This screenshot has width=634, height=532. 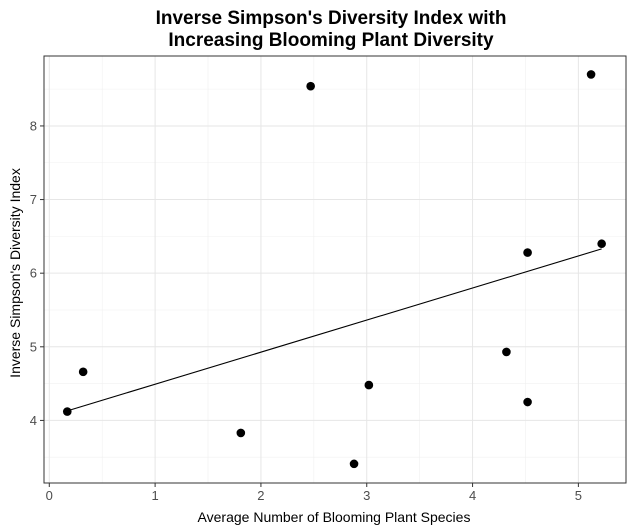 What do you see at coordinates (472, 495) in the screenshot?
I see `x-tick-label: 4` at bounding box center [472, 495].